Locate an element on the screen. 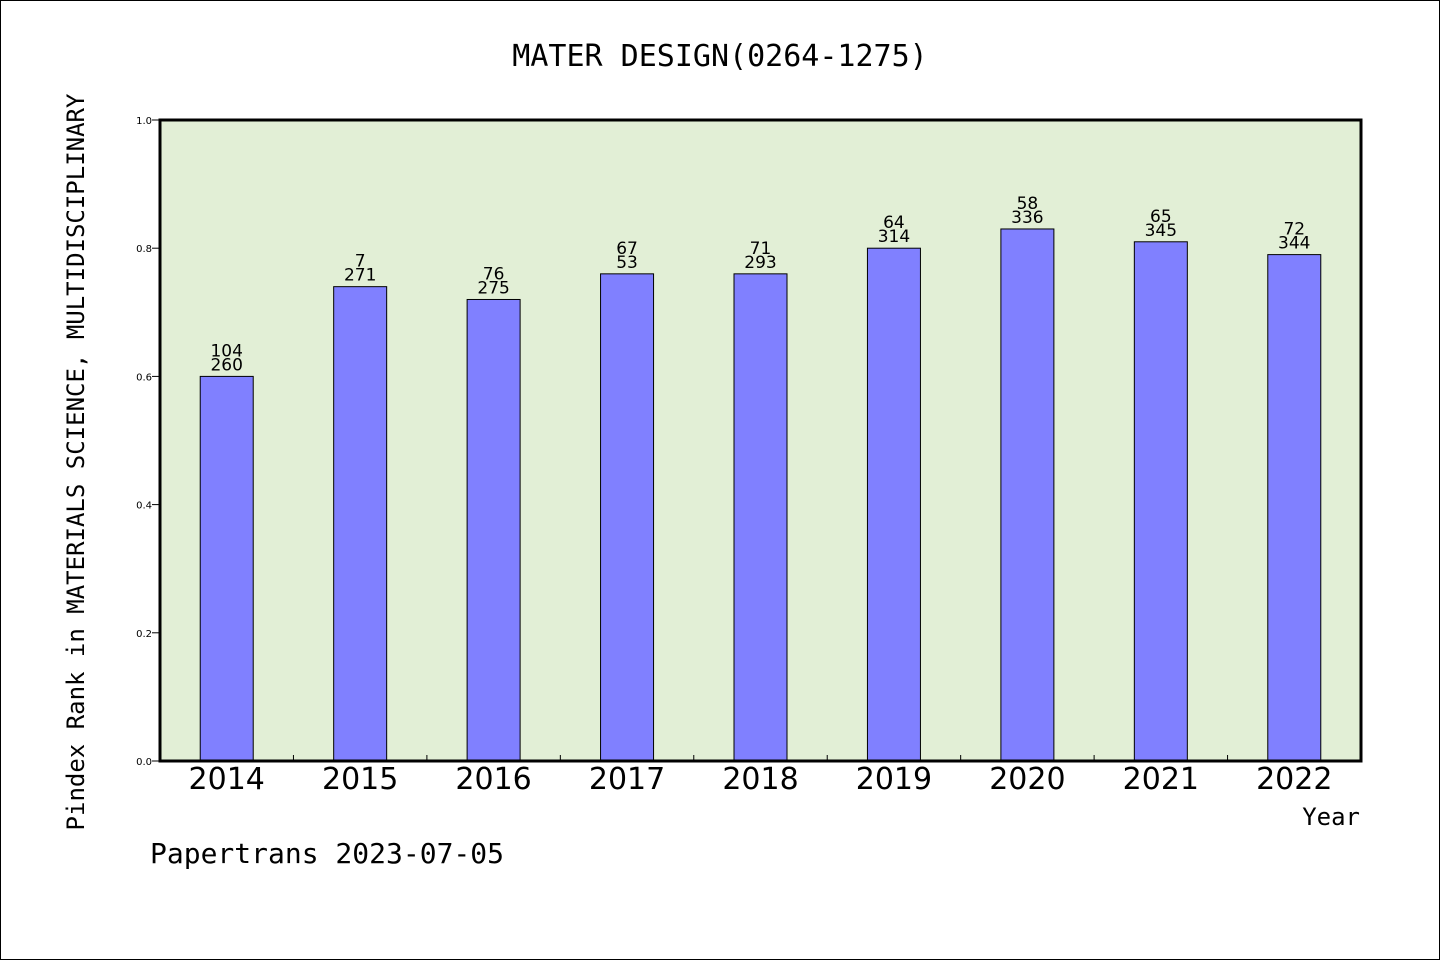 Image resolution: width=1440 pixels, height=960 pixels. x-axis: 2014 2015 2016 2017 2018 2019 2020 2021 2022 is located at coordinates (760, 776).